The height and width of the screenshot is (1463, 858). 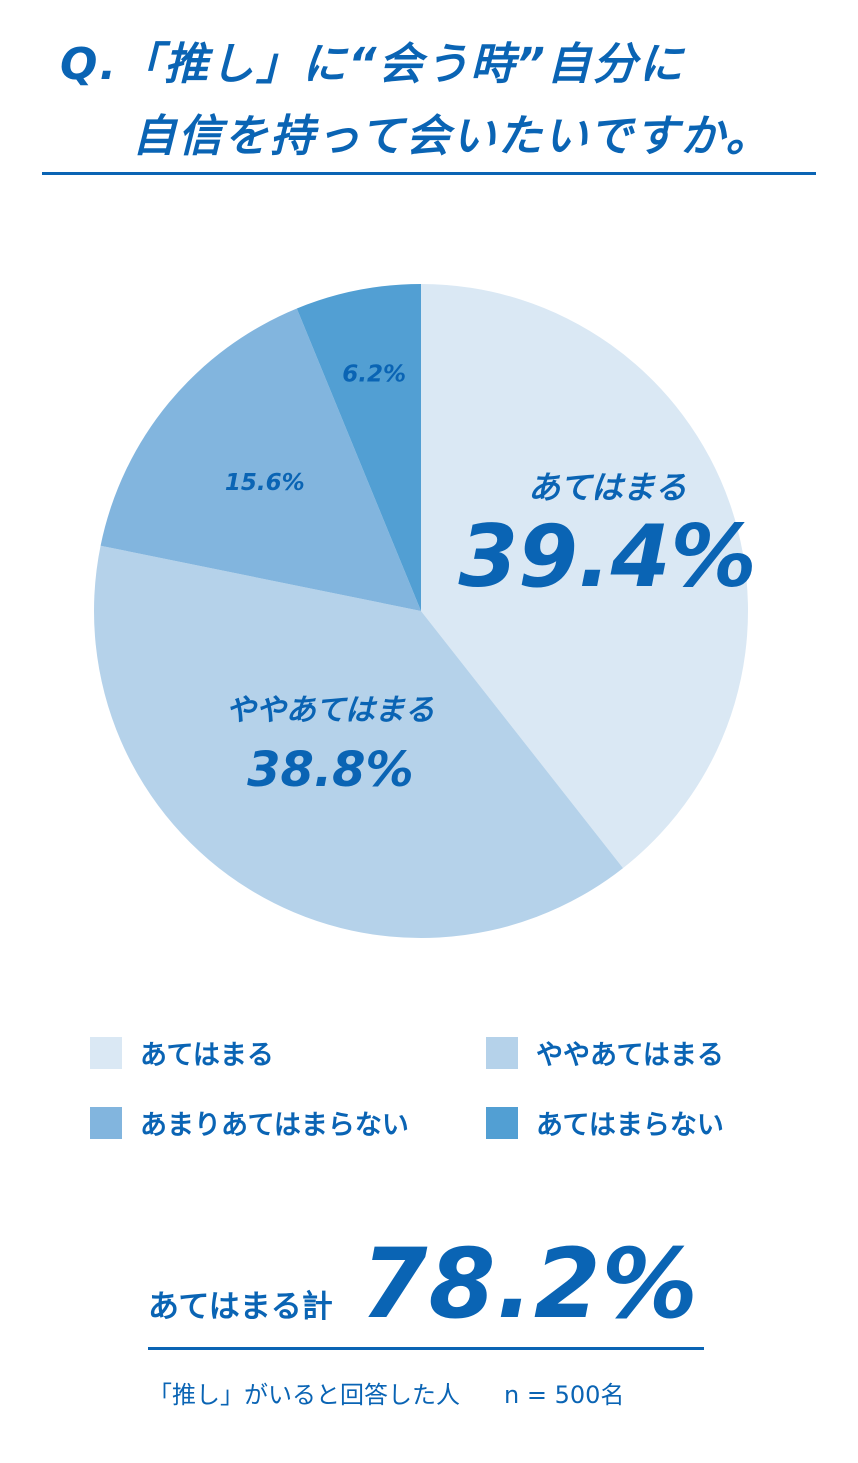 What do you see at coordinates (265, 483) in the screenshot?
I see `slice-value-label-3: 15.6%` at bounding box center [265, 483].